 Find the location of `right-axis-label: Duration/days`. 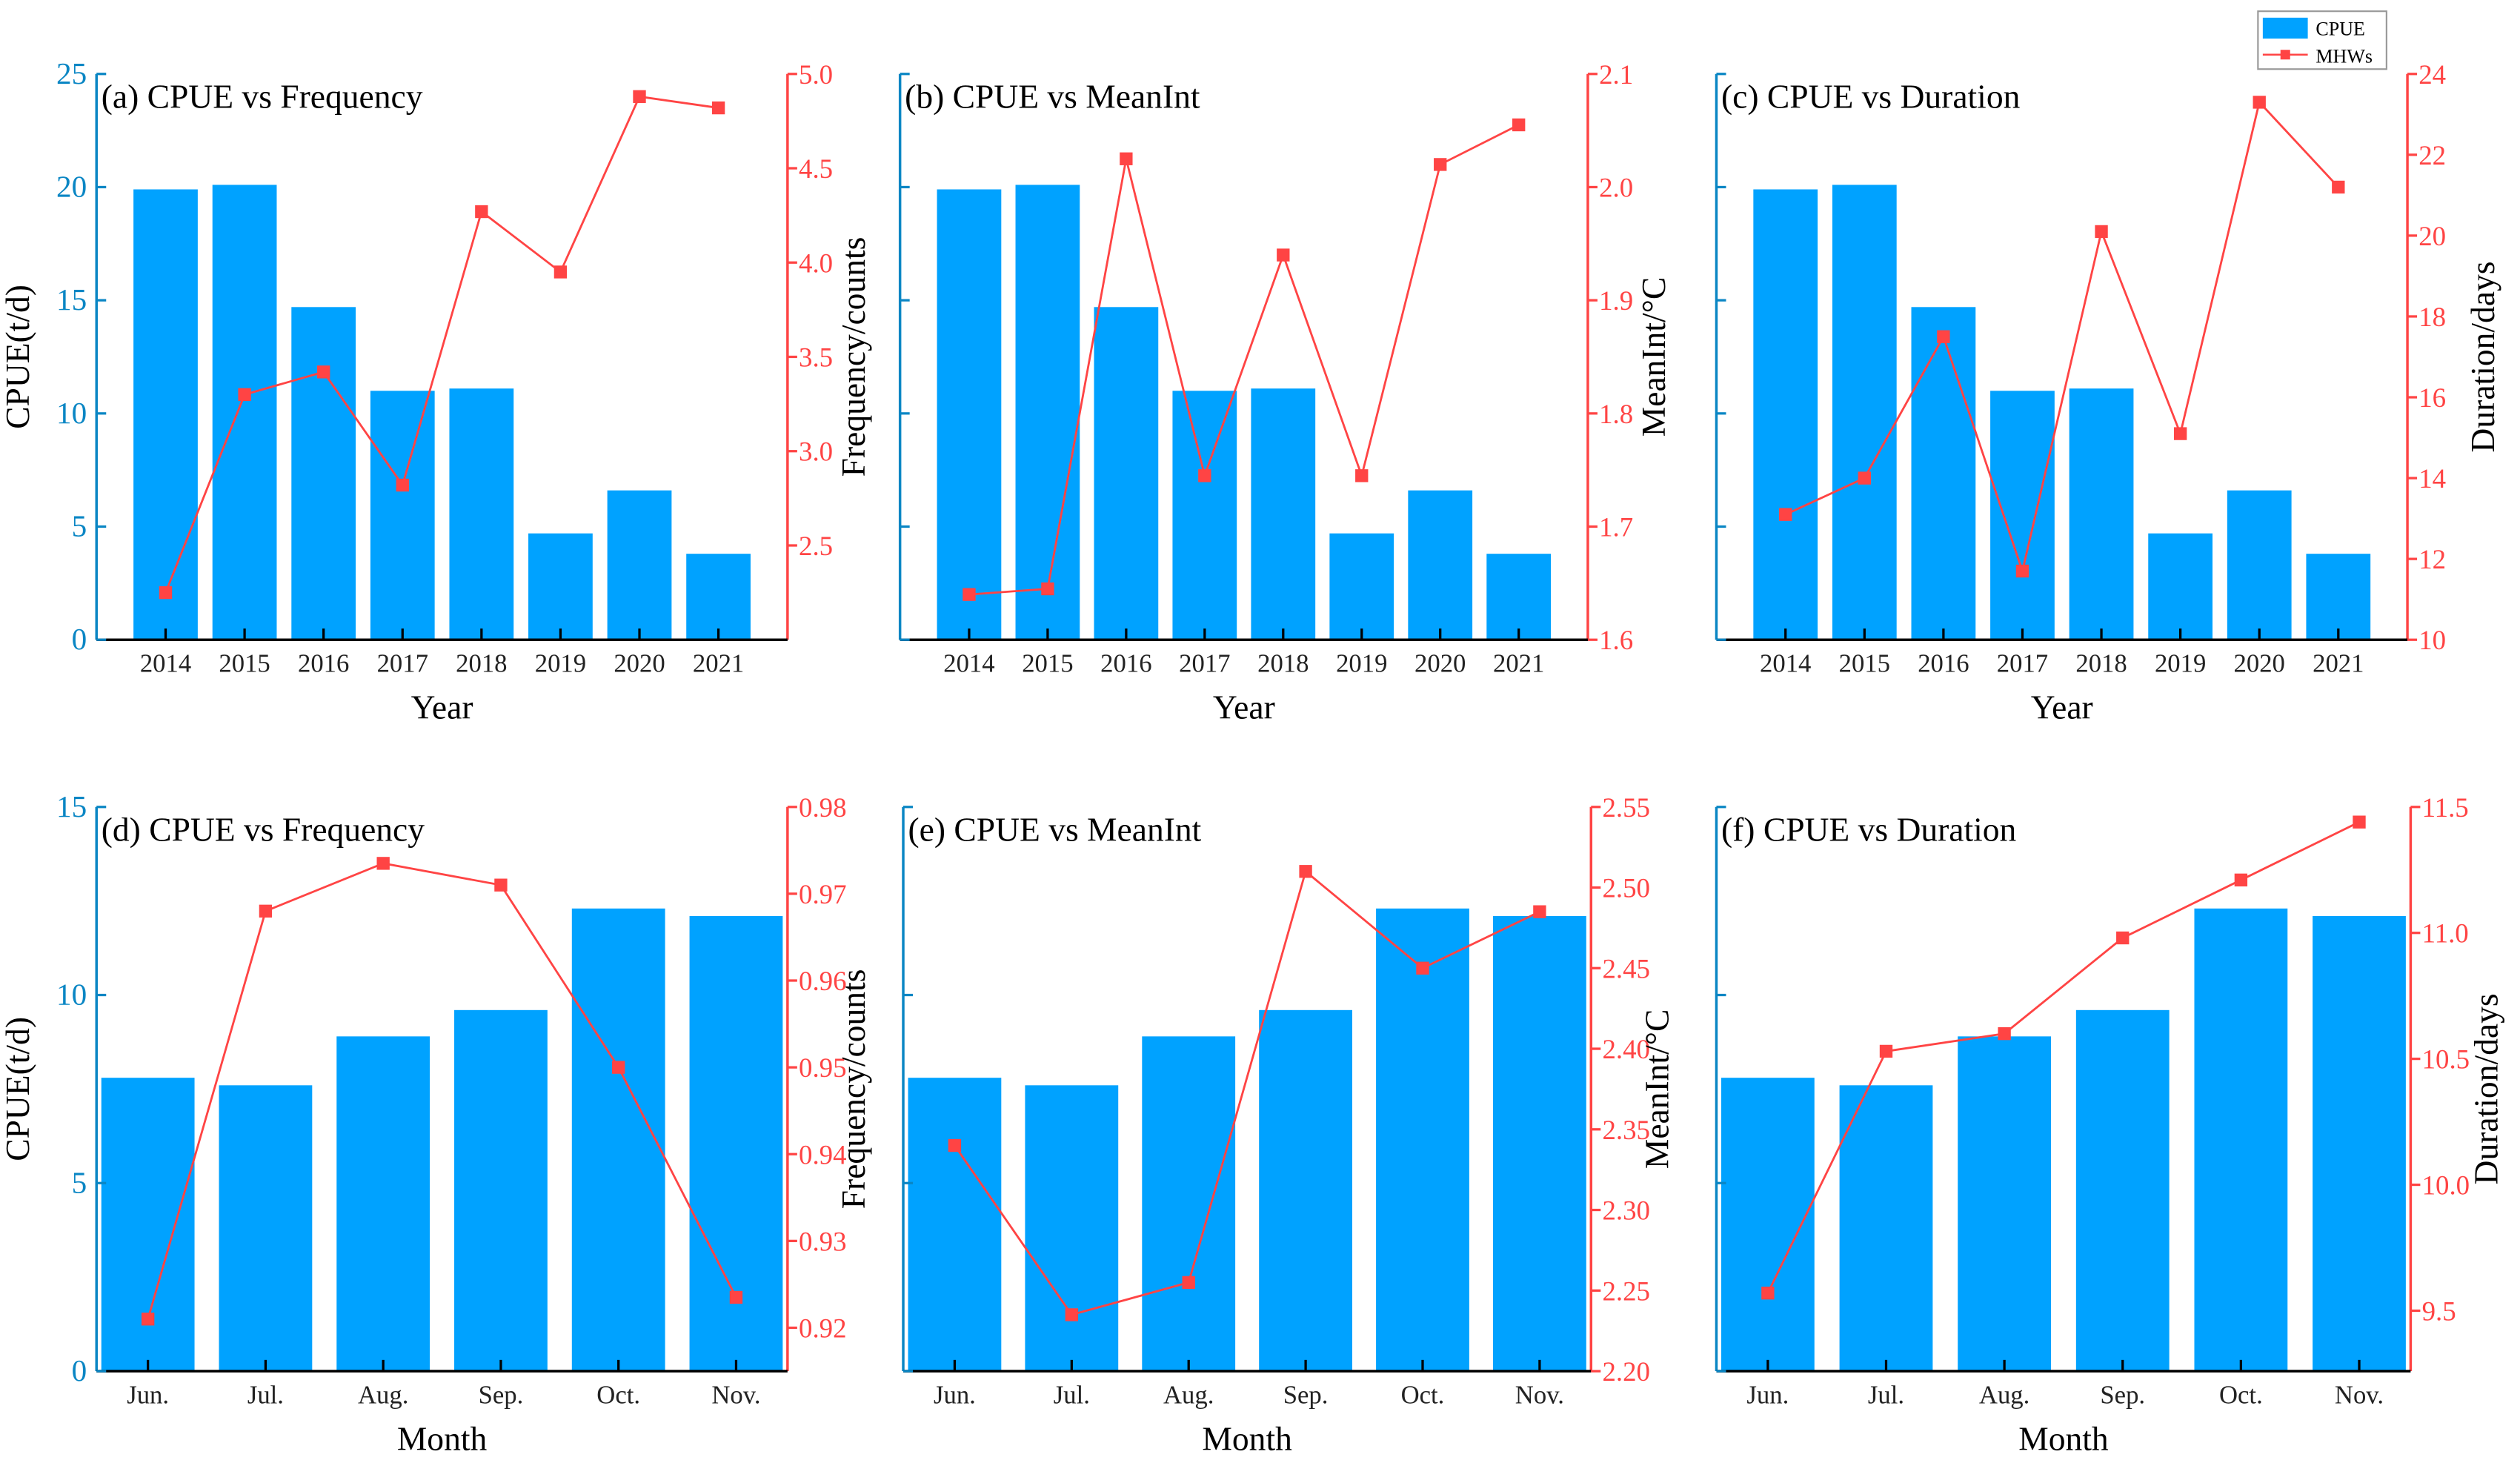

right-axis-label: Duration/days is located at coordinates (2486, 1088).